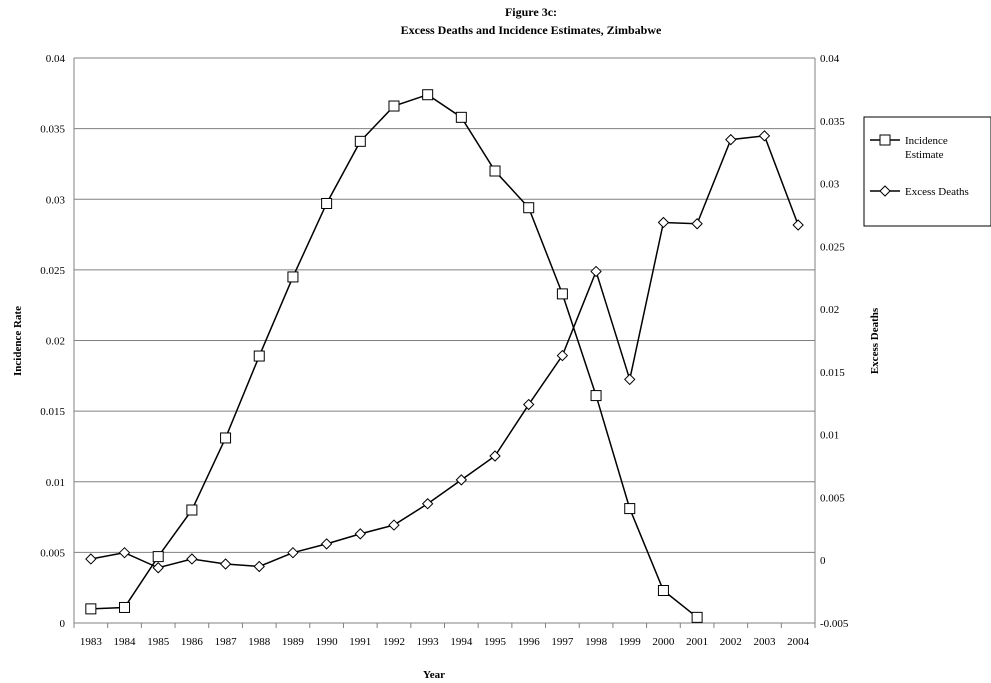 The image size is (991, 683). What do you see at coordinates (562, 642) in the screenshot?
I see `x-tick-label: 1997` at bounding box center [562, 642].